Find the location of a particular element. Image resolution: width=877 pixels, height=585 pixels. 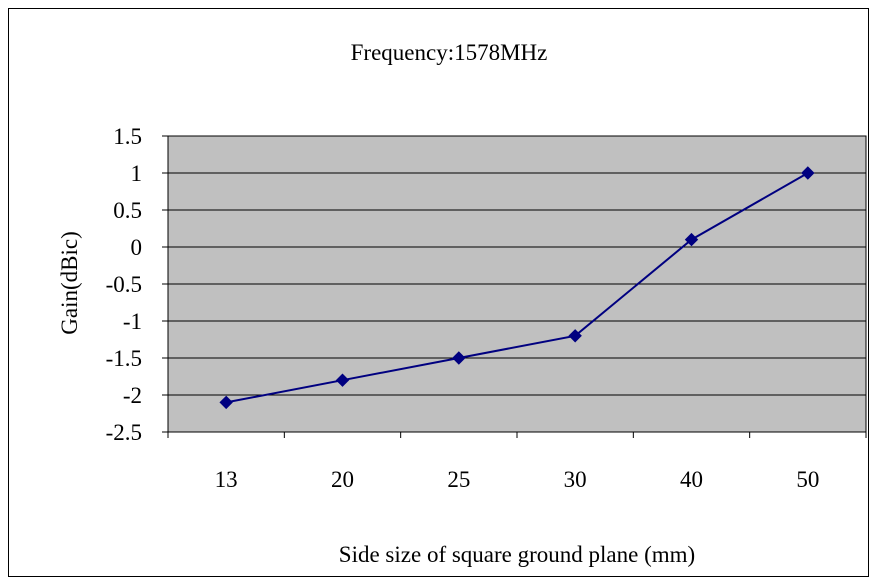

x-tick-label: 20 is located at coordinates (342, 479).